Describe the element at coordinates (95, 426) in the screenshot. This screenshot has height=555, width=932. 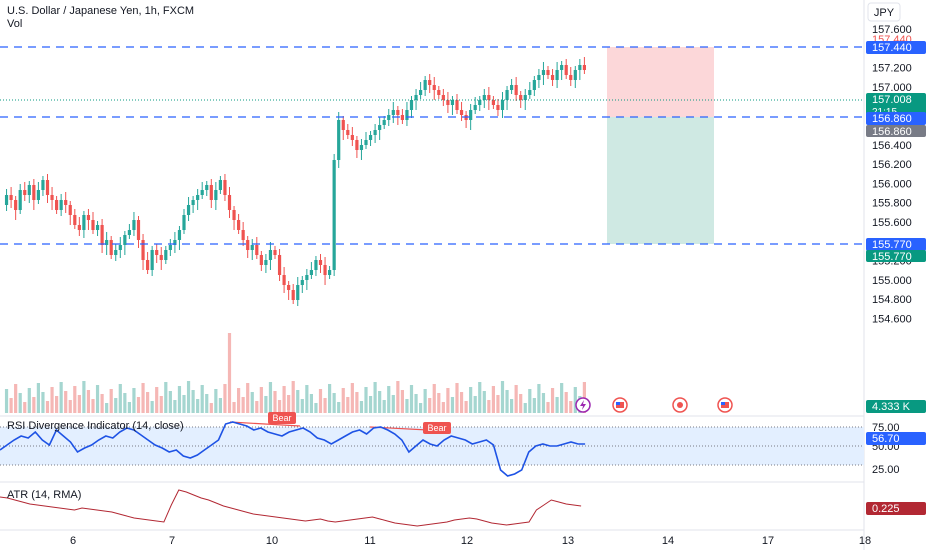
I see `rsi-title: RSI Divergence Indicator (14, close)` at that location.